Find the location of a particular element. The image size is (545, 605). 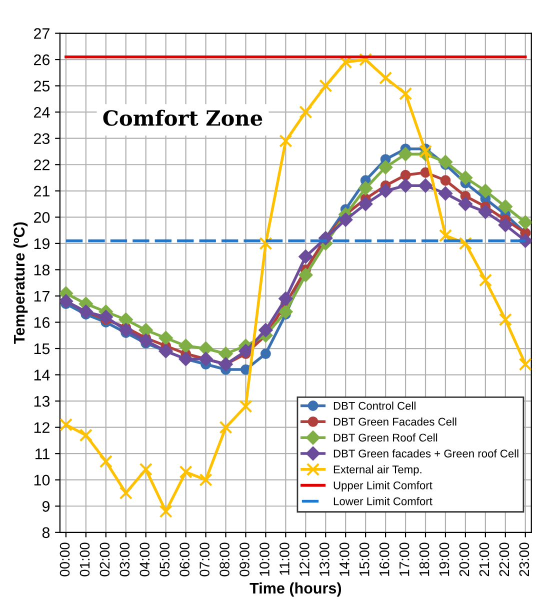

legend-label: Upper Limit Comfort is located at coordinates (383, 486).